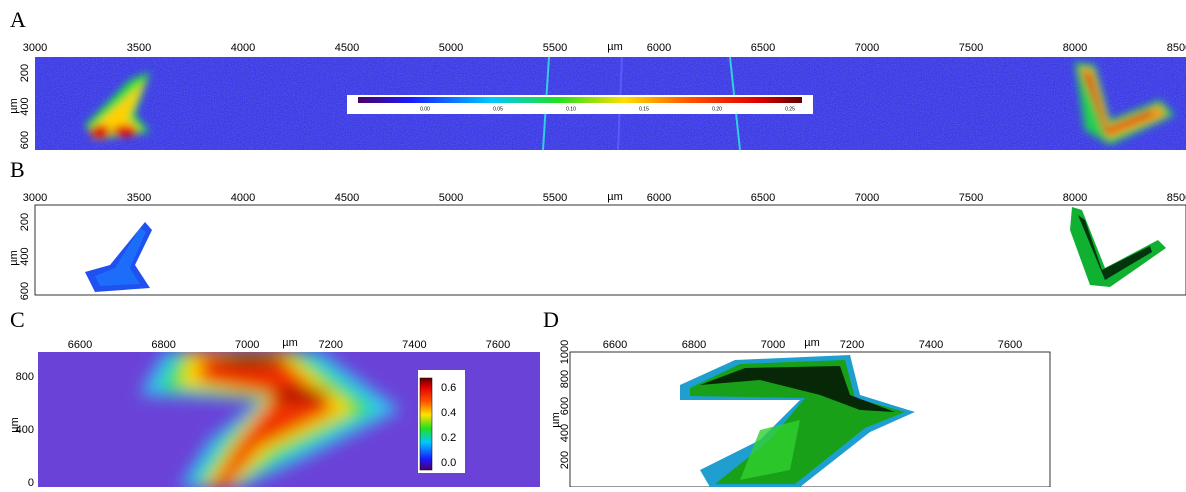  I want to click on colorbar-tick-label: 0.05, so click(498, 109).